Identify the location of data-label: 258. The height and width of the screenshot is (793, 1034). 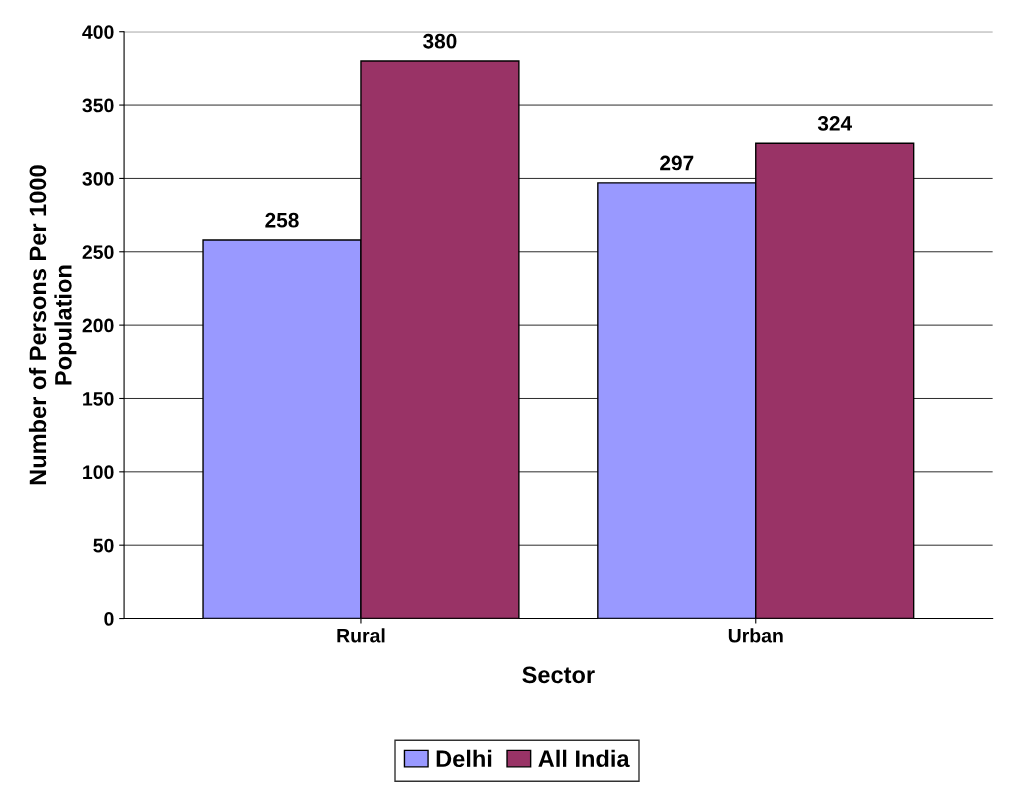
(282, 220).